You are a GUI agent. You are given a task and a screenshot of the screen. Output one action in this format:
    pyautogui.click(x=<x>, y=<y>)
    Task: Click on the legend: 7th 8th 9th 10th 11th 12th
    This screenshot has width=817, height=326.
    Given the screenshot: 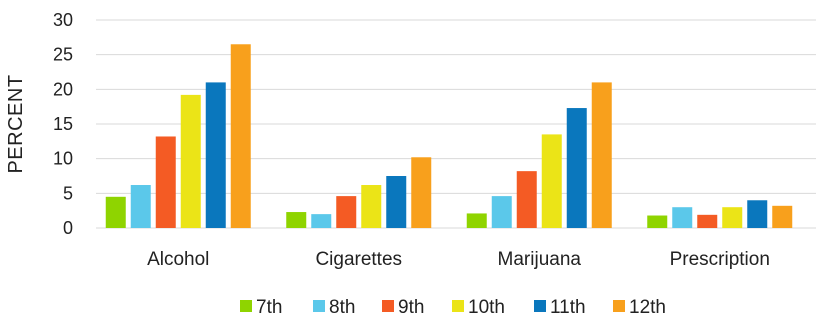 What is the action you would take?
    pyautogui.click(x=453, y=307)
    